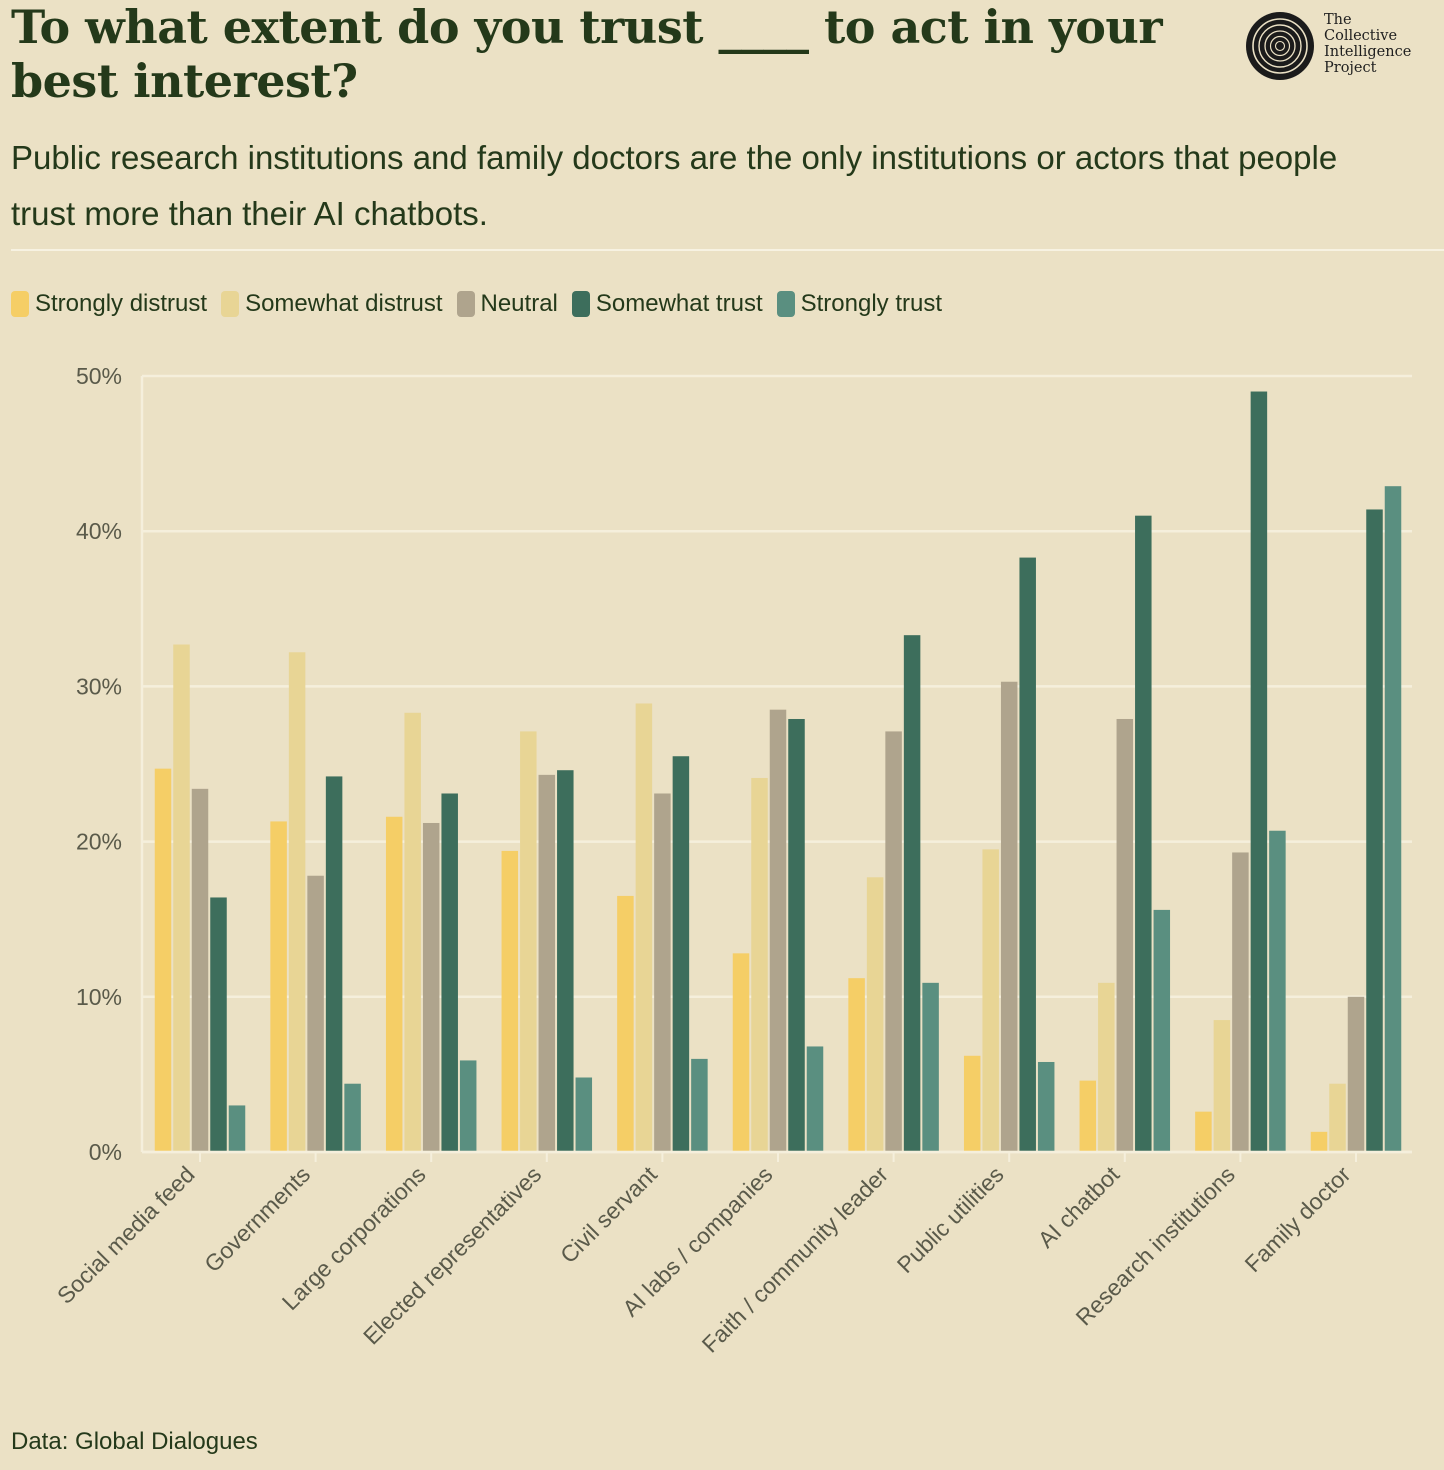 Image resolution: width=1444 pixels, height=1470 pixels. I want to click on legend-item-somewhat-distrust: Somewhat distrust, so click(332, 304).